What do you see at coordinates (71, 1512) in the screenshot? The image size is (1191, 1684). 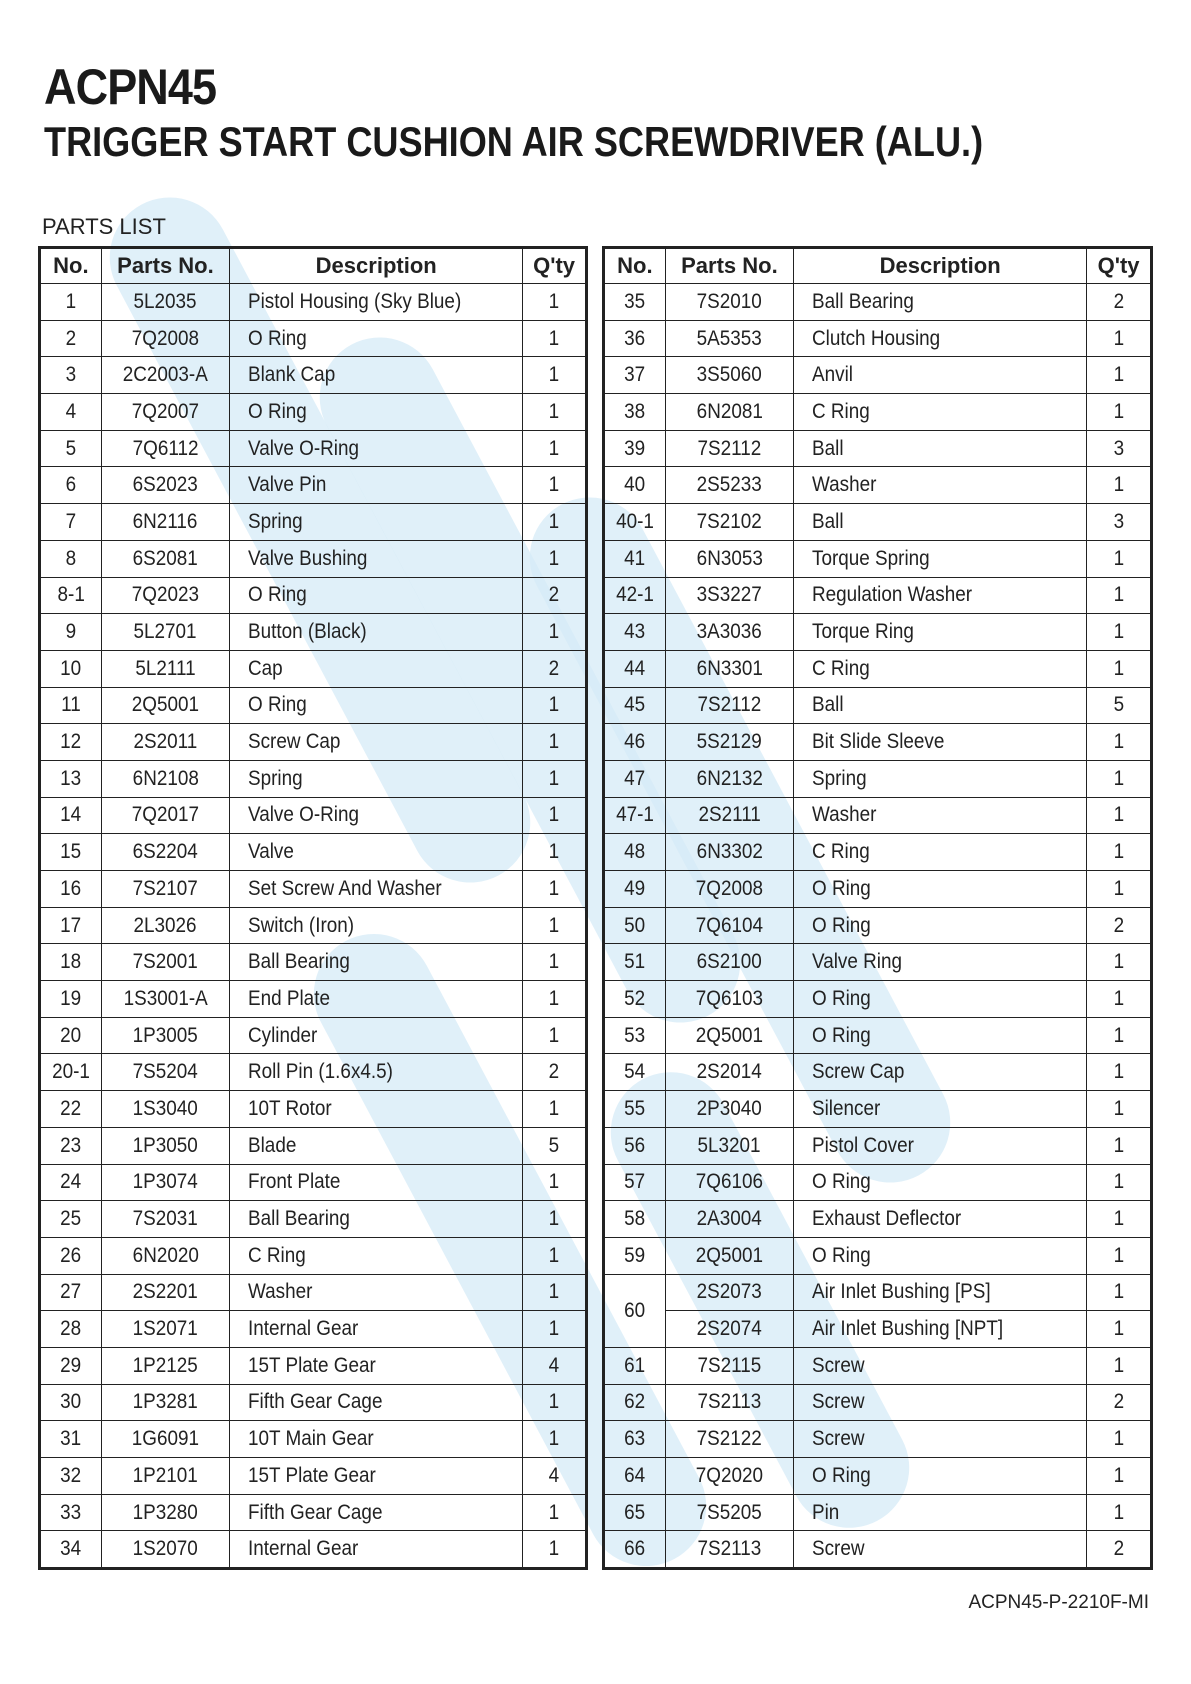 I see `cell-no-text: 33` at bounding box center [71, 1512].